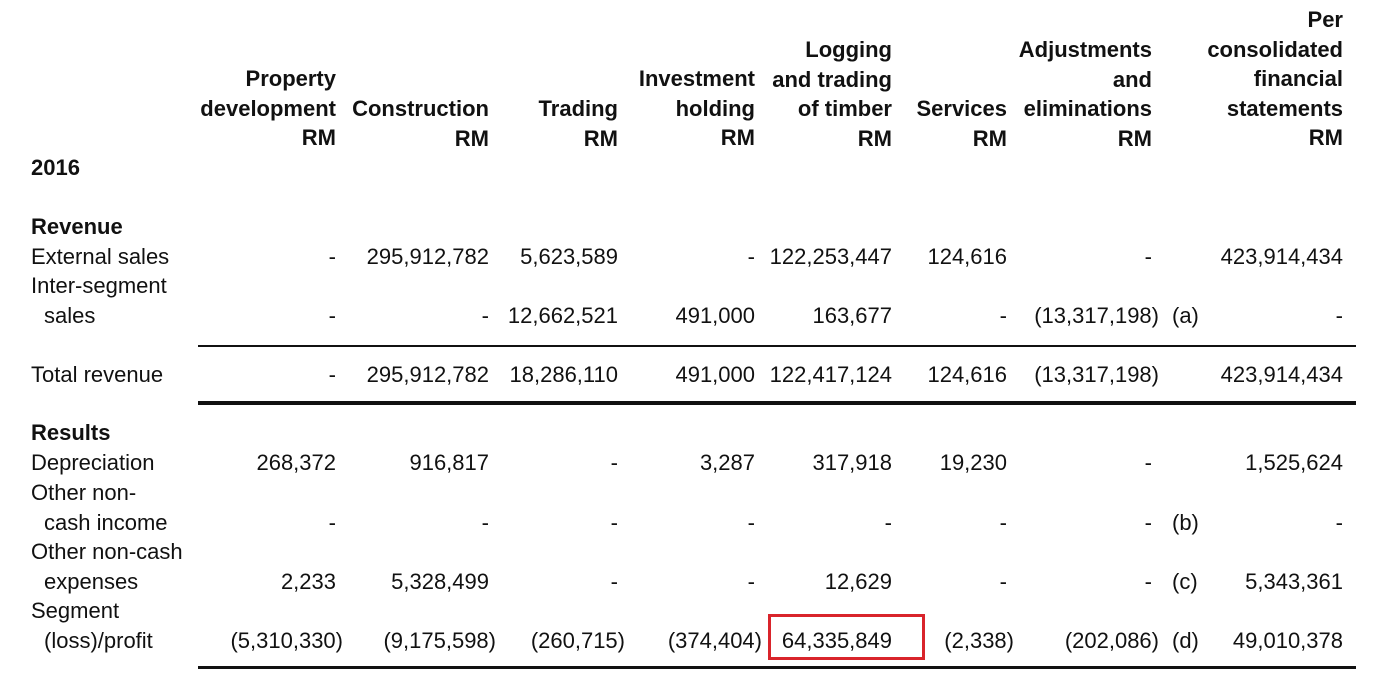 This screenshot has height=685, width=1385. I want to click on col-header-investment-holding: Investment holding RM, so click(696, 108).